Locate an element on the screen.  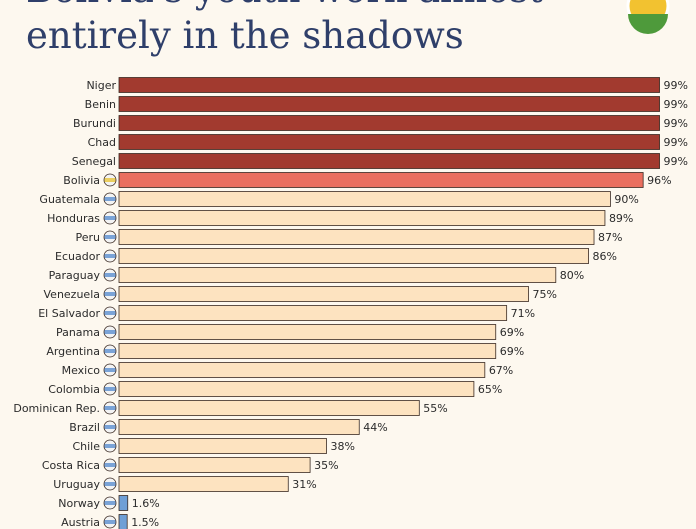
value-label: 55% is located at coordinates (435, 408).